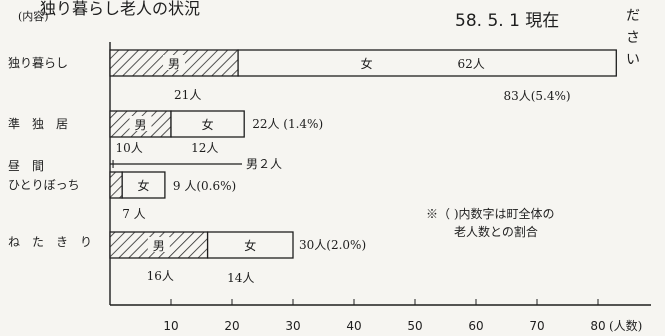  Describe the element at coordinates (160, 276) in the screenshot. I see `male-value-label: 16人` at that location.